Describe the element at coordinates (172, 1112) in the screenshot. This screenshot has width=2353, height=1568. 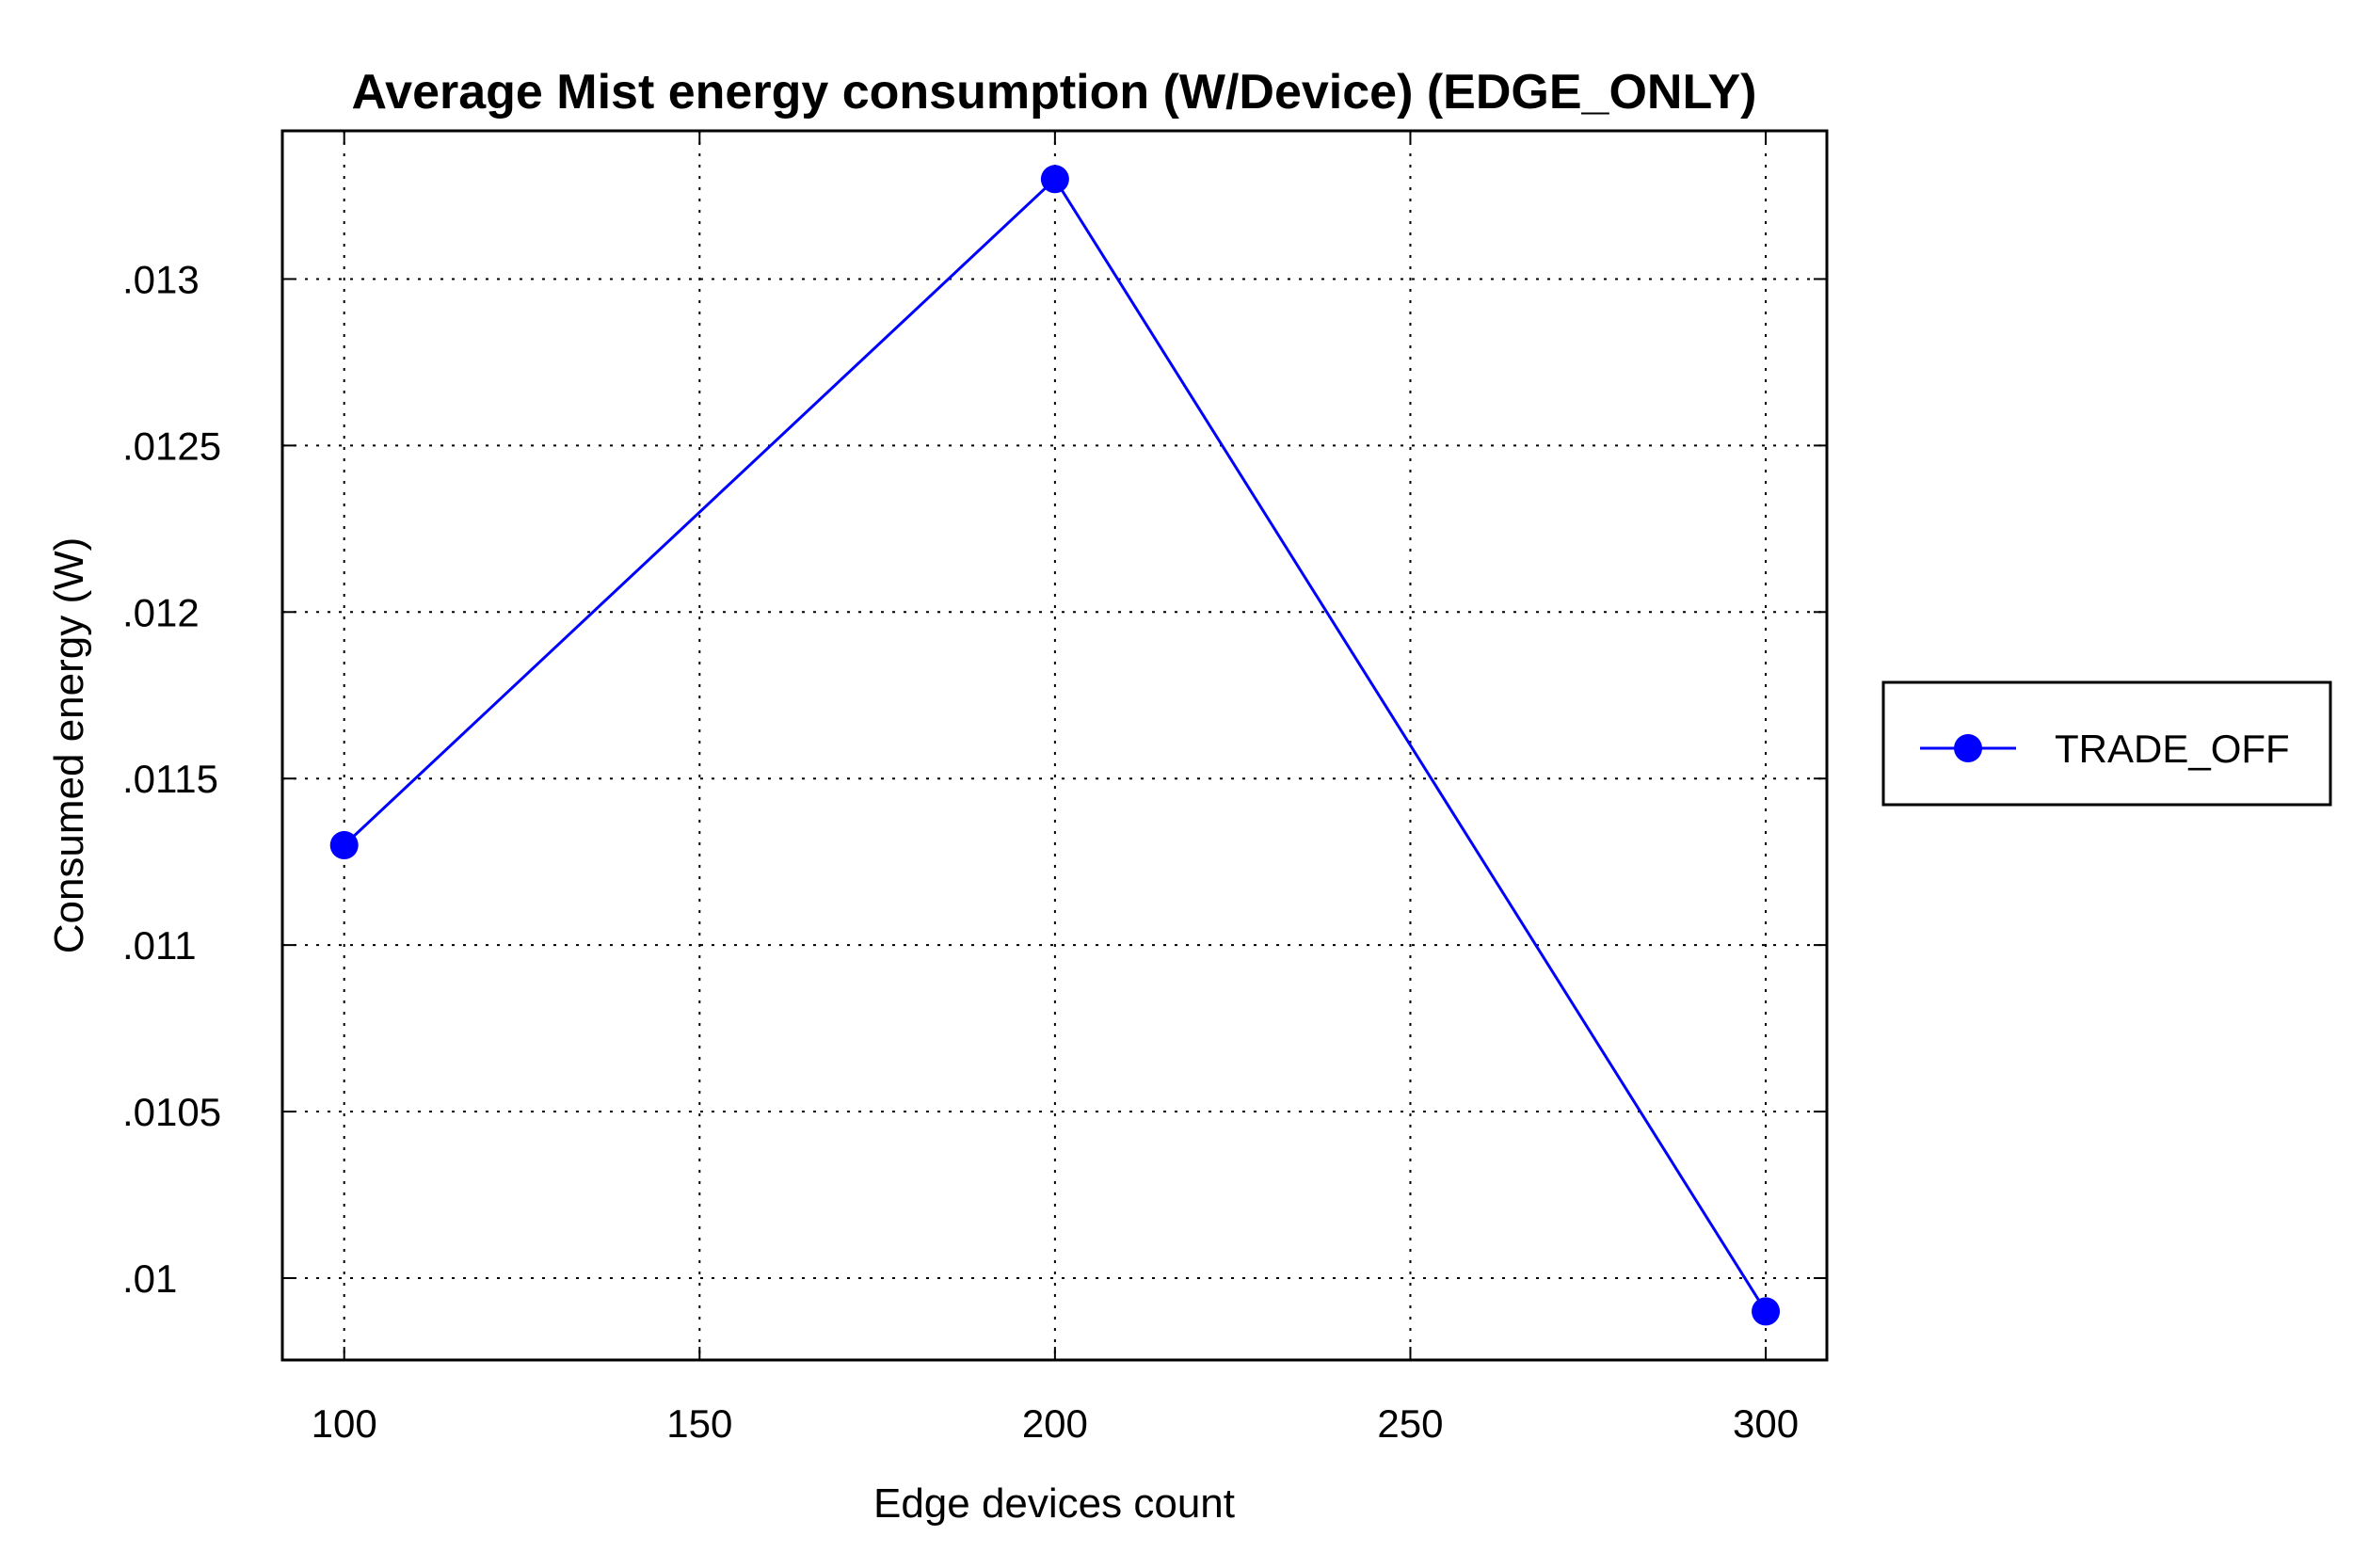
I see `y-tick-label: .0105` at that location.